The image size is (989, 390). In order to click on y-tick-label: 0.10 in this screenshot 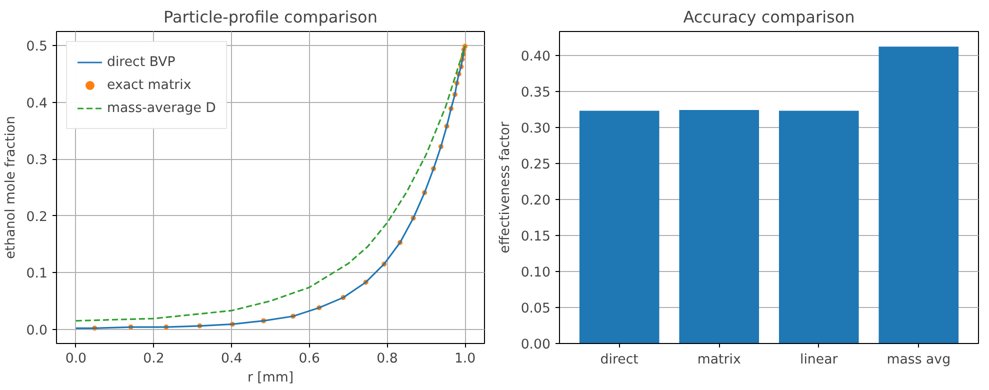, I will do `click(535, 272)`.